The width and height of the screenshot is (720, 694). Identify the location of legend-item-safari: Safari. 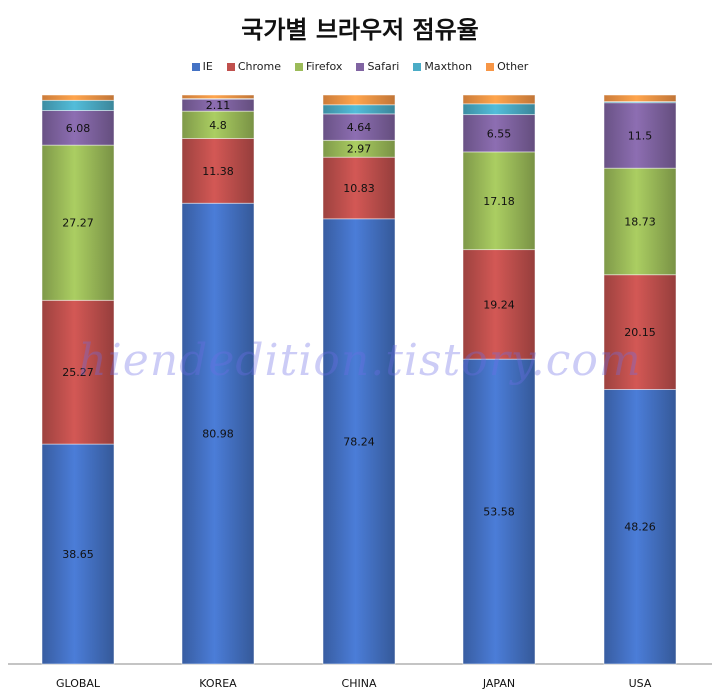
(377, 66).